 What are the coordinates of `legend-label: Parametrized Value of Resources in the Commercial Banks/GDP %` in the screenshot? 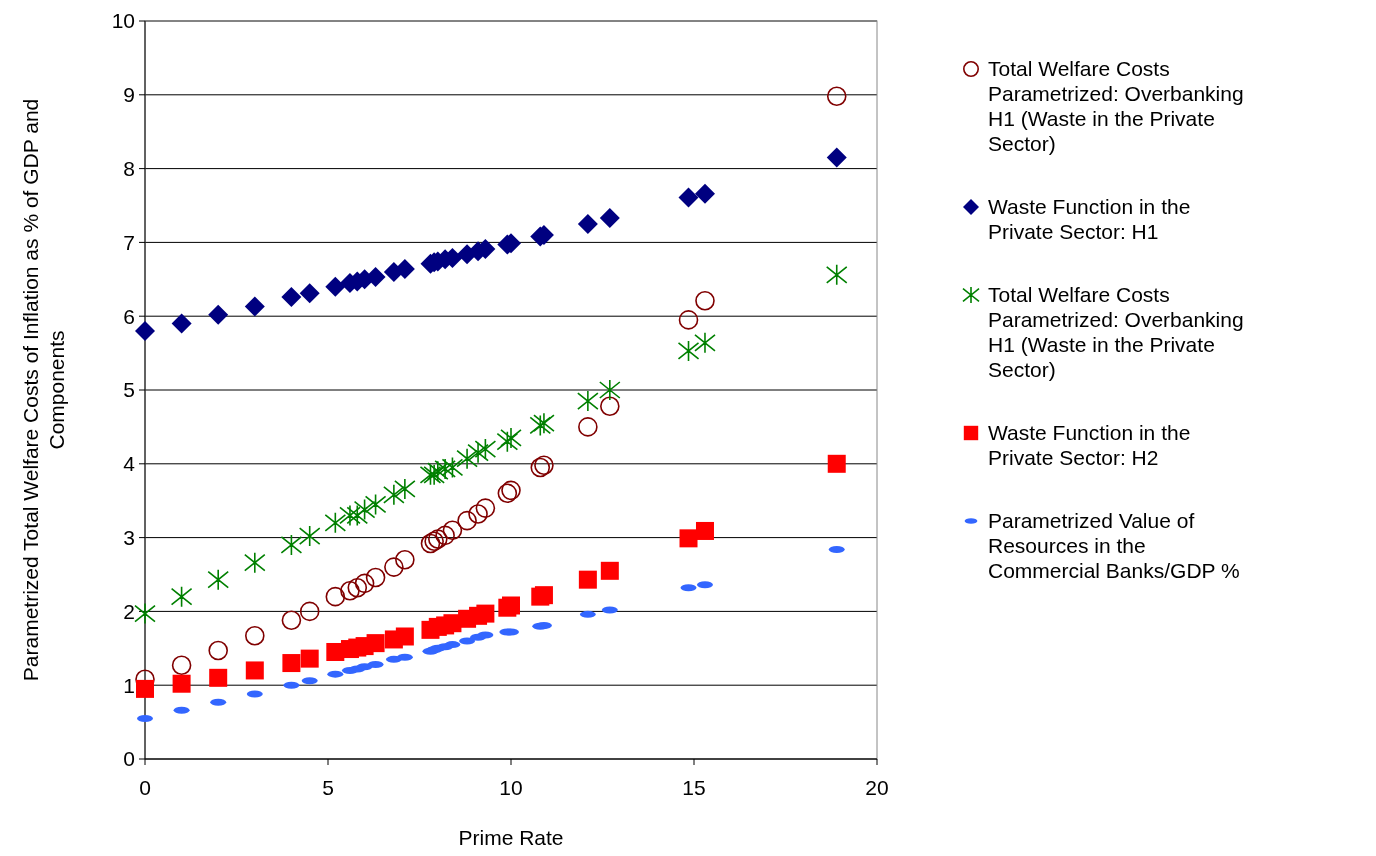 It's located at (1114, 545).